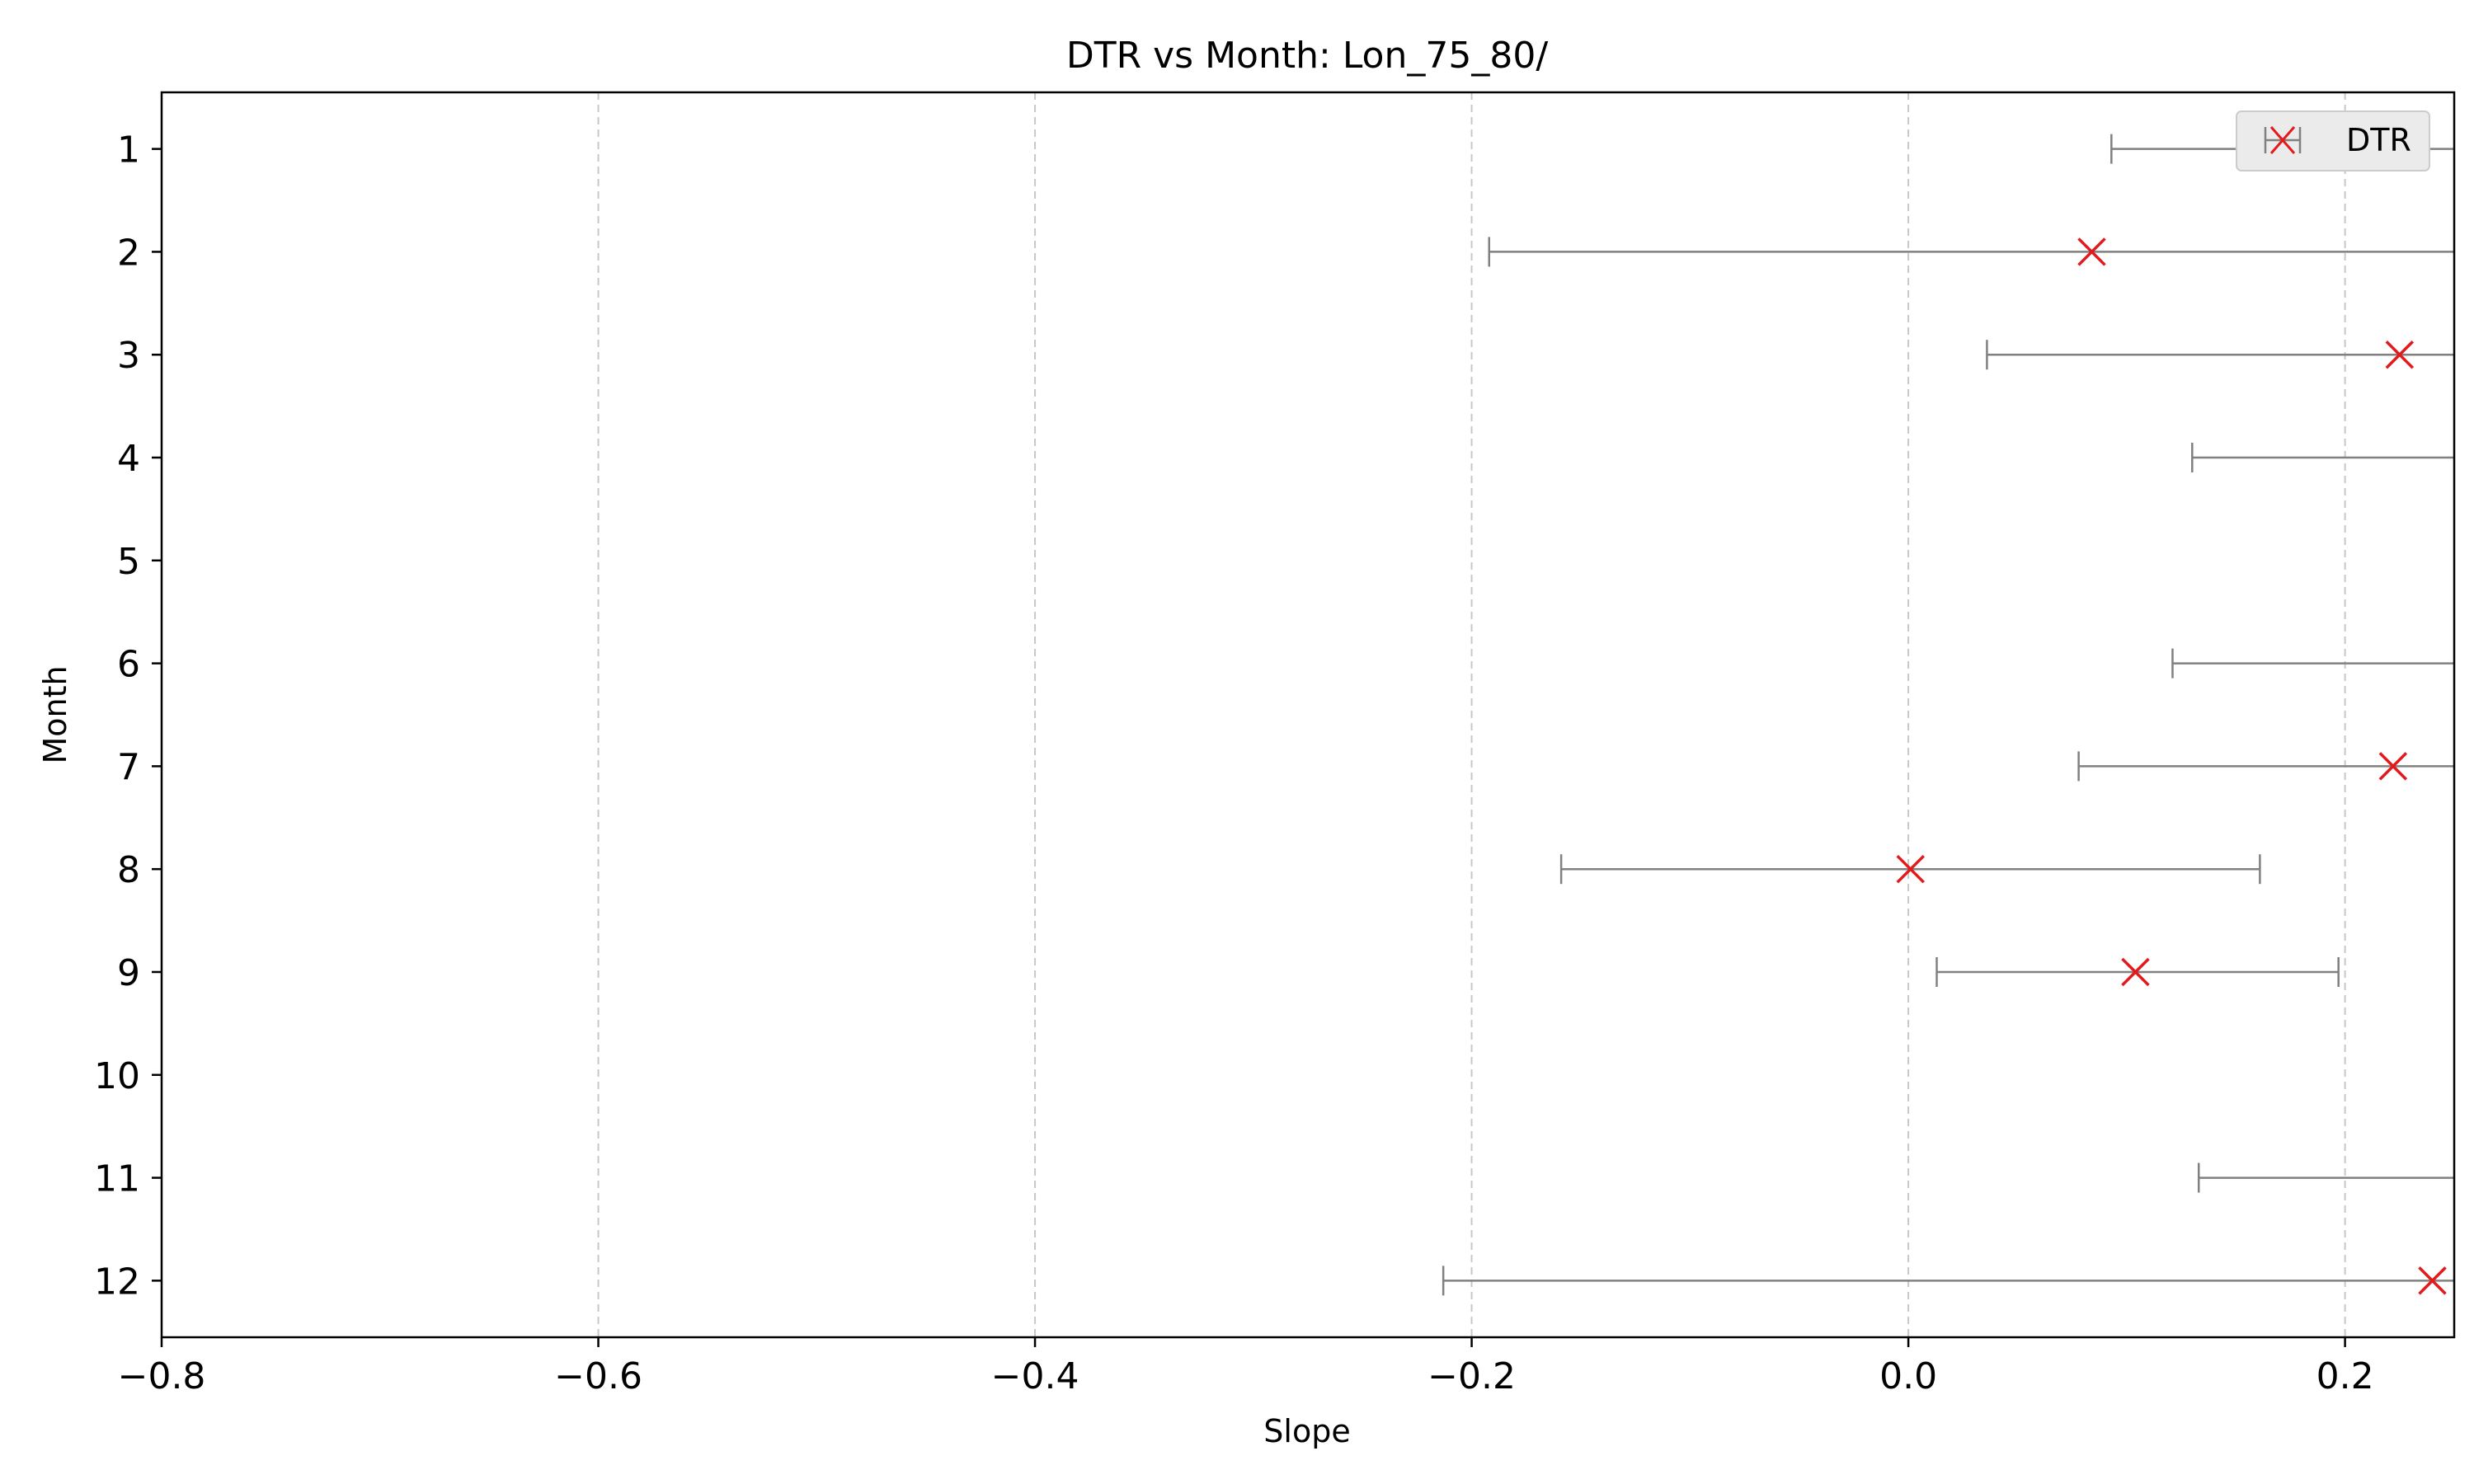 The width and height of the screenshot is (2474, 1484). I want to click on y-tick-label: 1, so click(128, 150).